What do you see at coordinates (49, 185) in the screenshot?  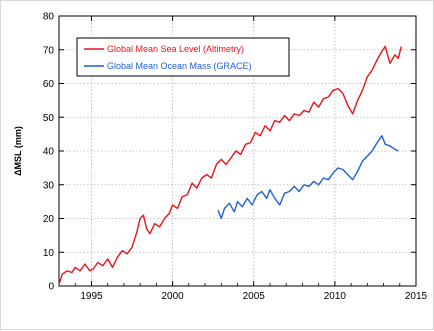 I see `y-tick-label: 30` at bounding box center [49, 185].